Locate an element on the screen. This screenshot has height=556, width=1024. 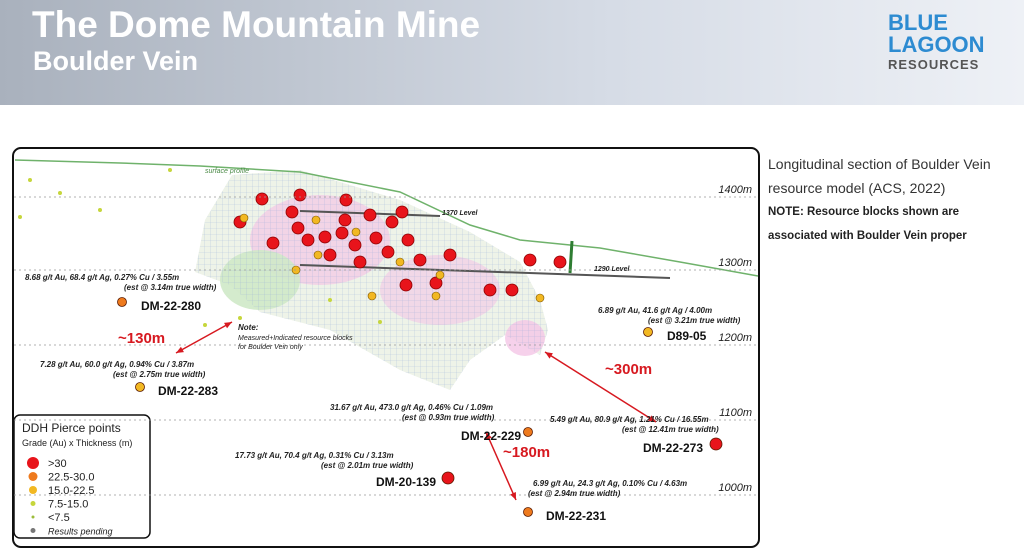
hole-name: DM-22-231 is located at coordinates (576, 516).